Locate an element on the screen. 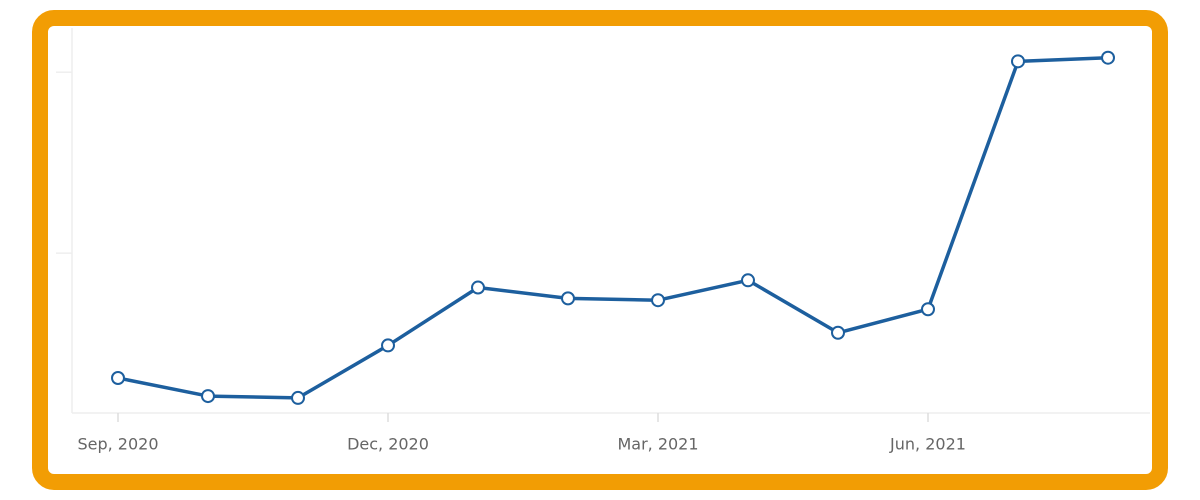 The height and width of the screenshot is (500, 1200). x-tick-label: Dec, 2020 is located at coordinates (388, 444).